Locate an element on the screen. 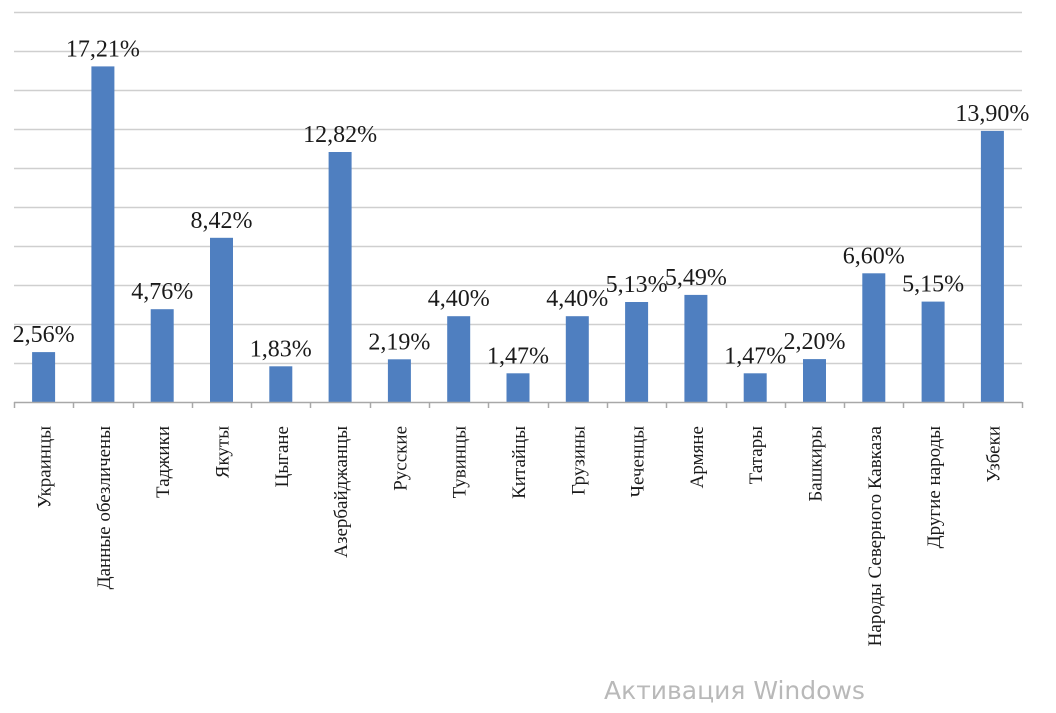  value-label: 2,20% is located at coordinates (815, 342).